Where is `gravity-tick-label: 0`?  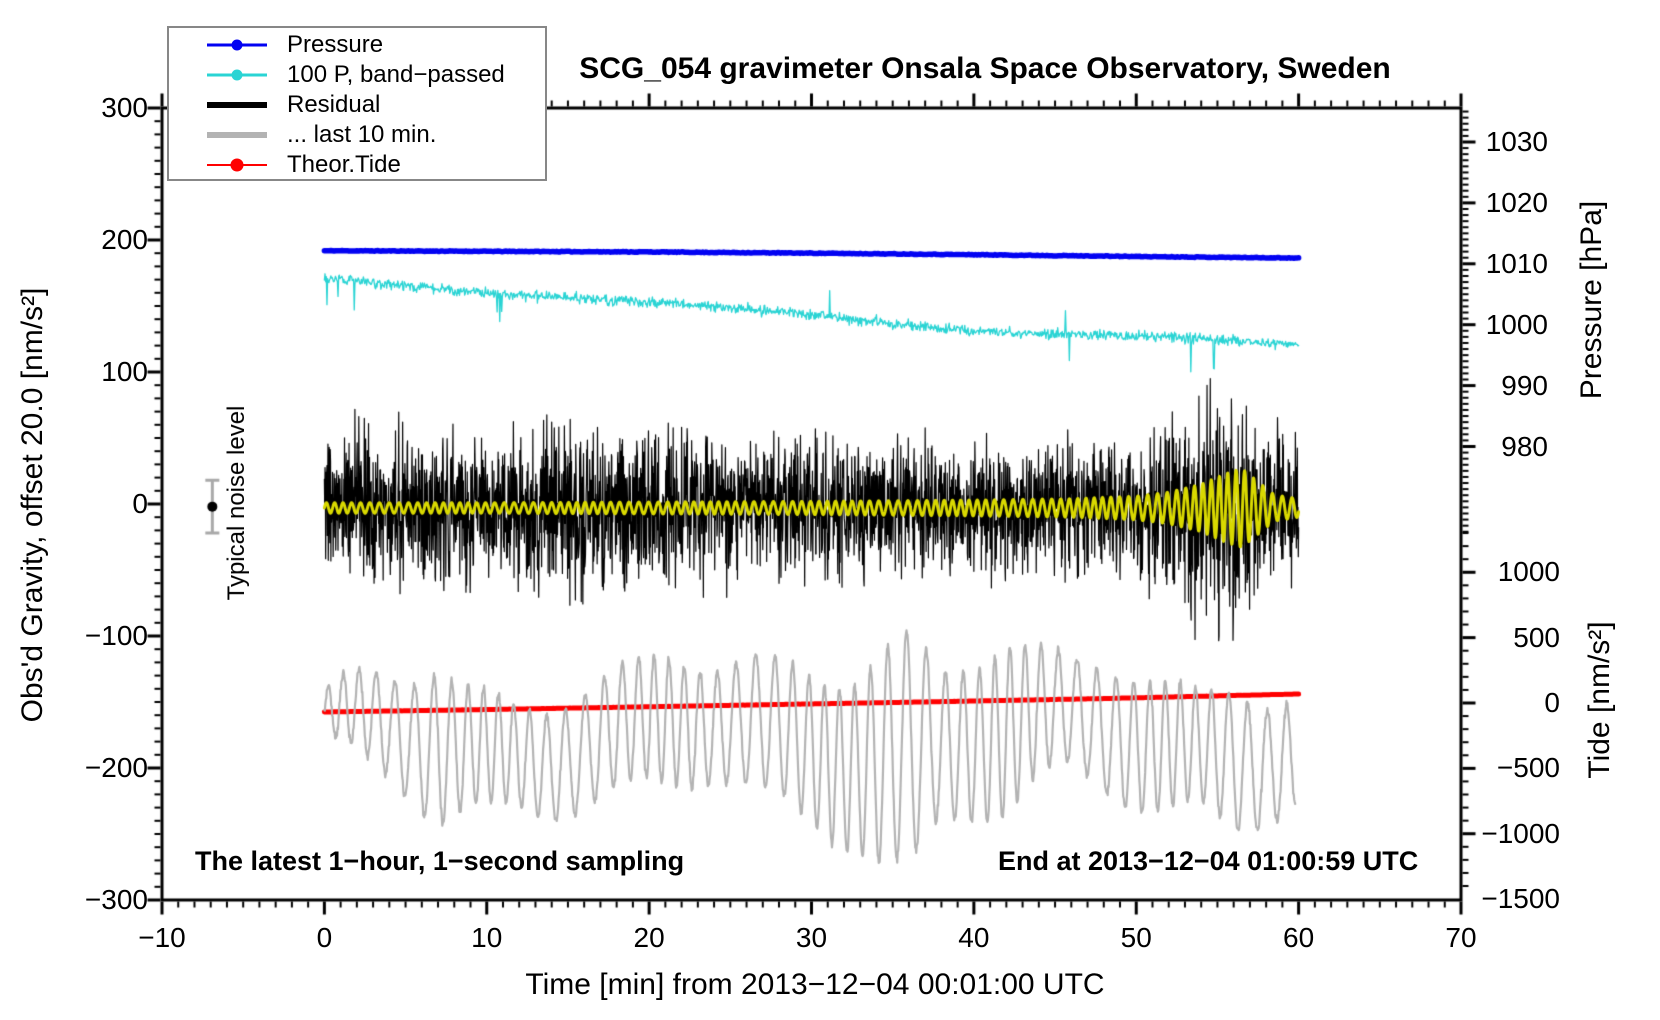
gravity-tick-label: 0 is located at coordinates (140, 503).